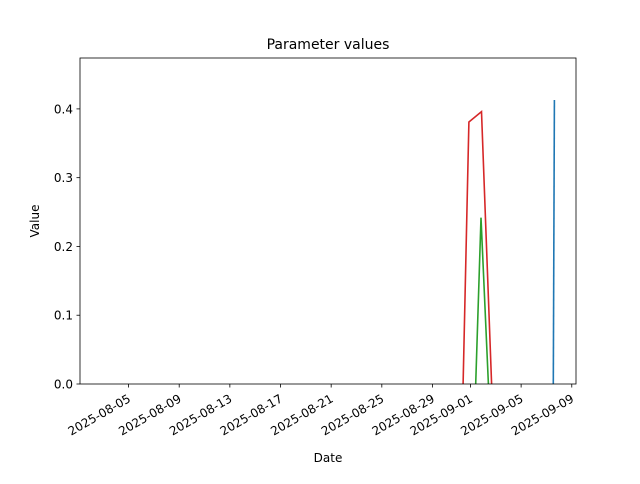 The height and width of the screenshot is (484, 640). I want to click on chart-title: Parameter values, so click(328, 45).